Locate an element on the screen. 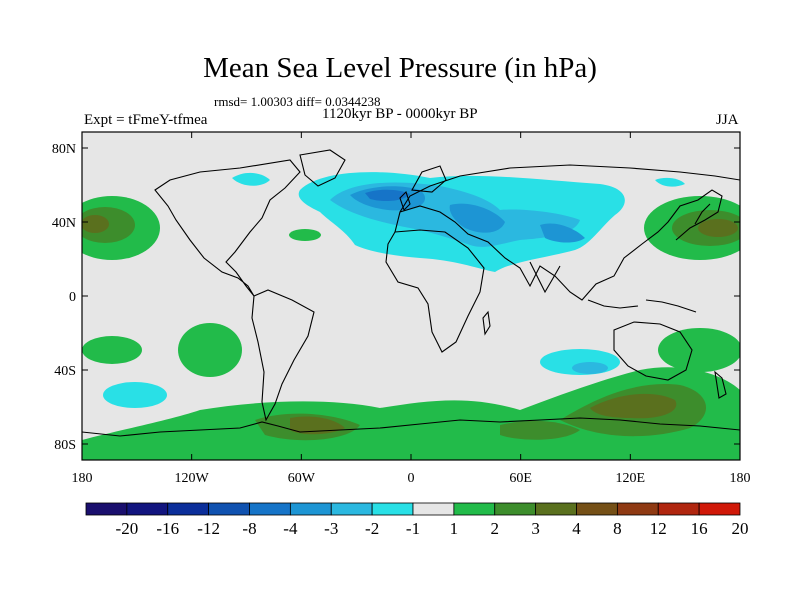  colorbar-label: -20 is located at coordinates (127, 528).